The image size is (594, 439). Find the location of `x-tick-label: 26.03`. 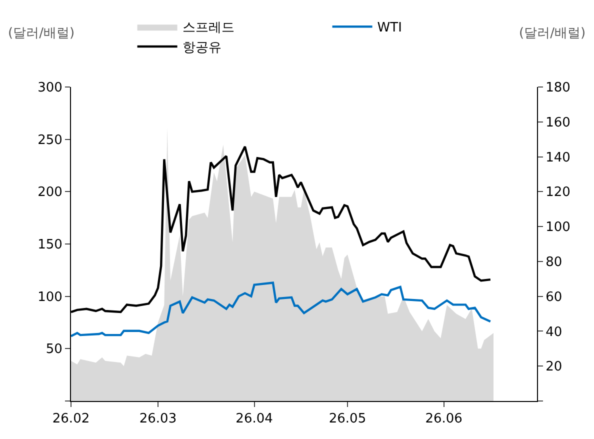

x-tick-label: 26.03 is located at coordinates (158, 419).